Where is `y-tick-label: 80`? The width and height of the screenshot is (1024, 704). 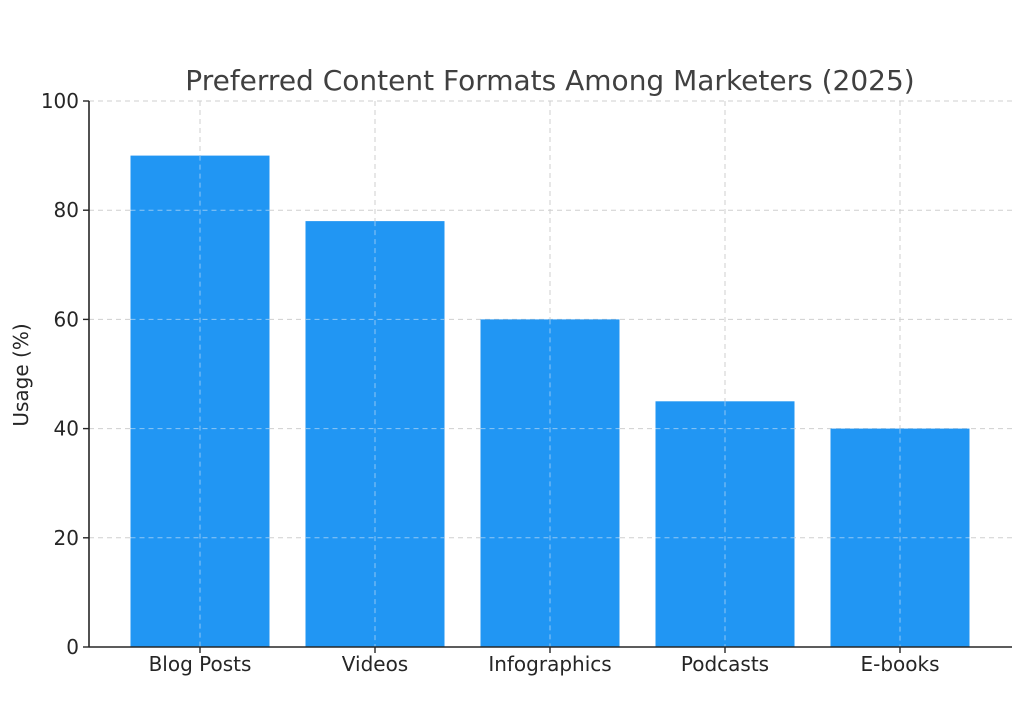 y-tick-label: 80 is located at coordinates (66, 210).